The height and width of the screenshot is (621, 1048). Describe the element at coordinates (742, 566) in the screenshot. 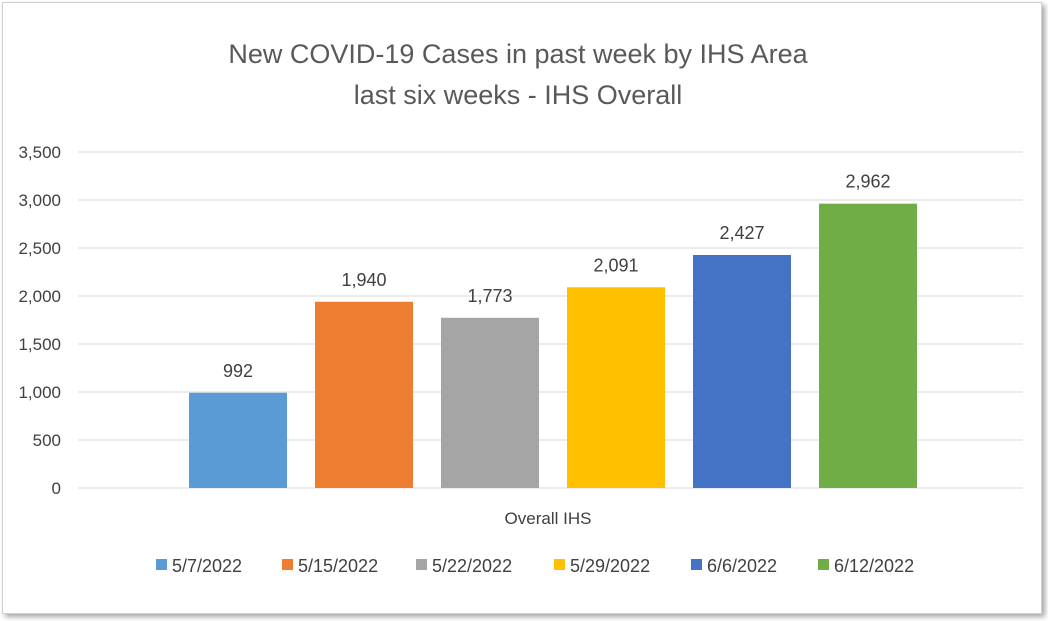

I see `legend-entry: 6/6/2022` at that location.